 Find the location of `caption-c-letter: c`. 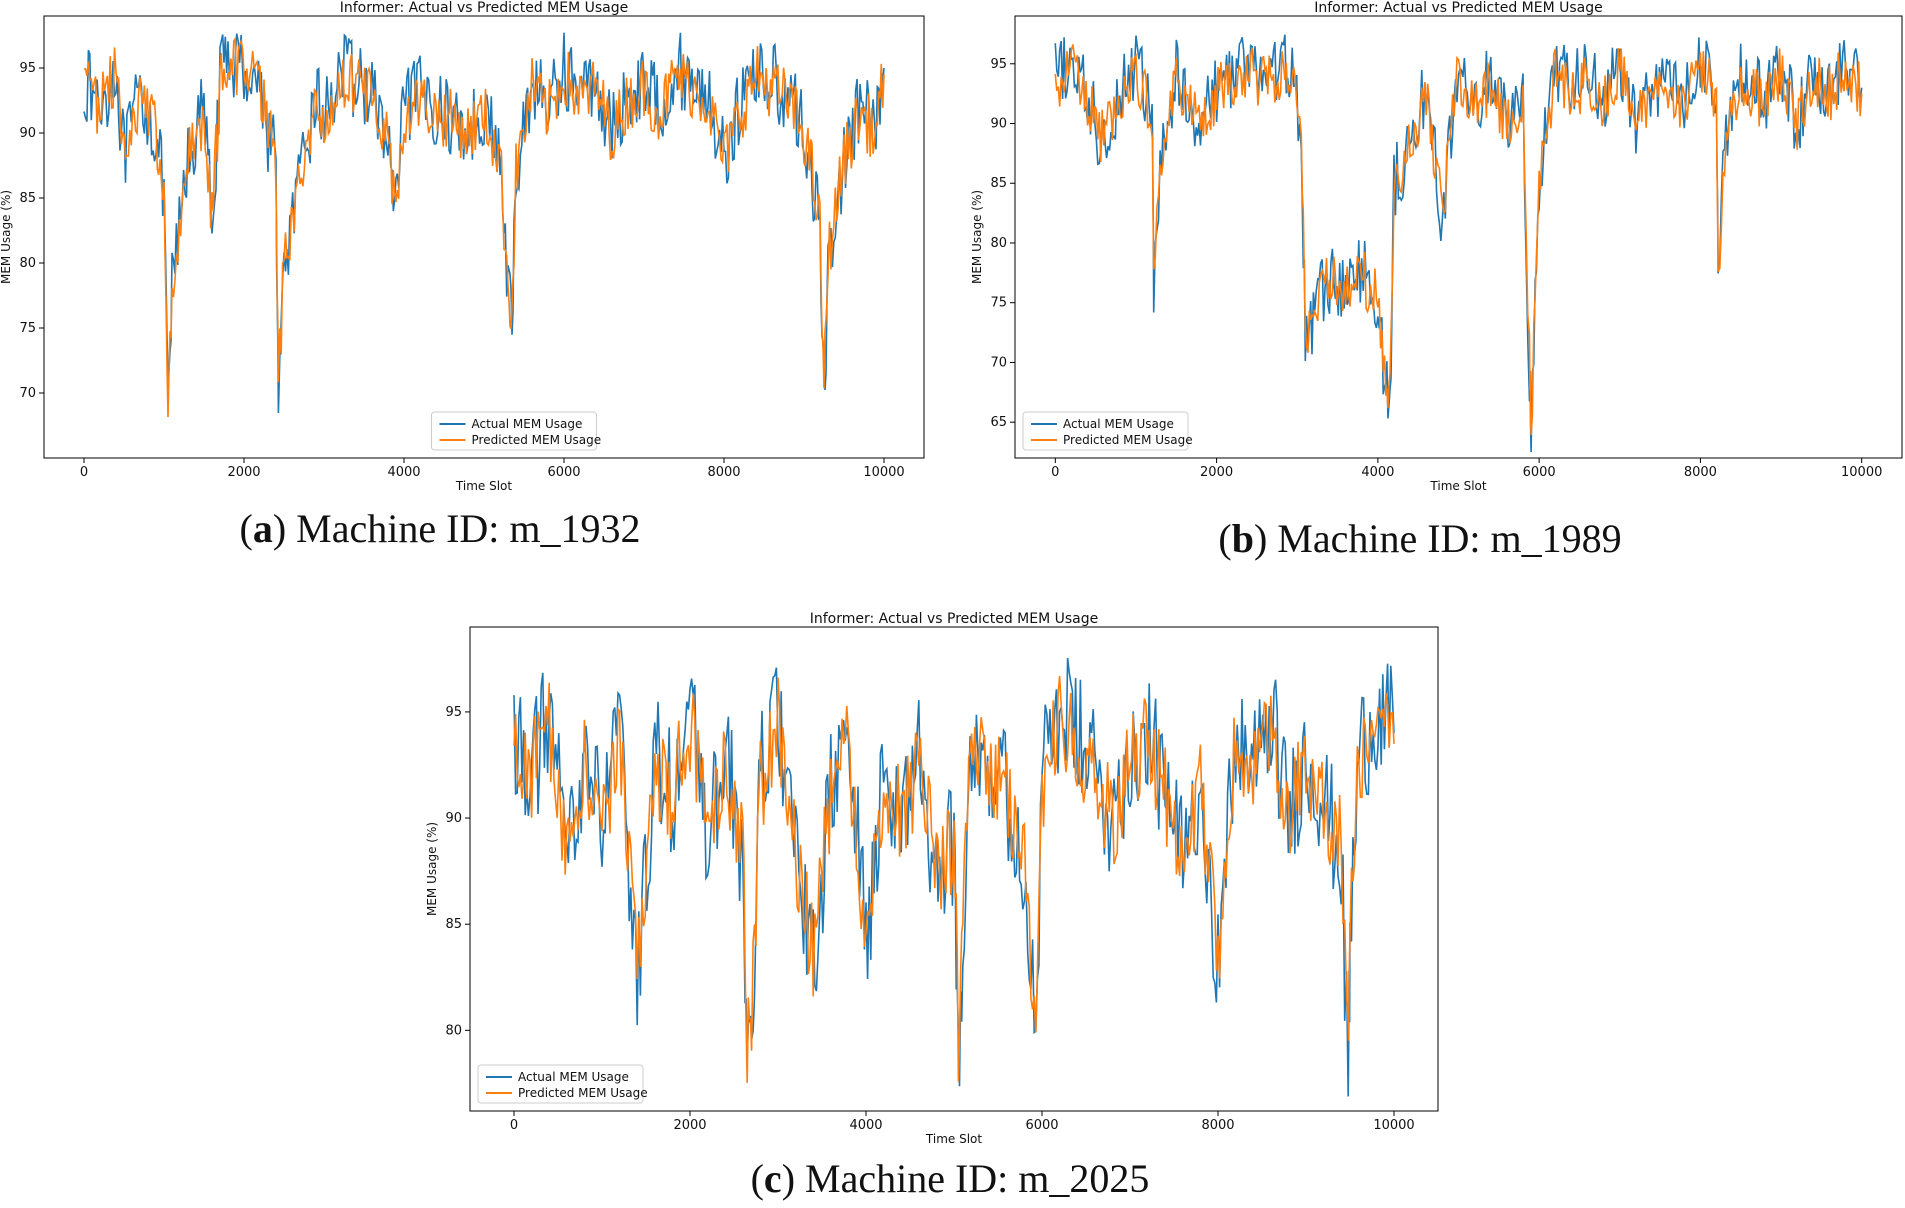

caption-c-letter: c is located at coordinates (772, 1178).